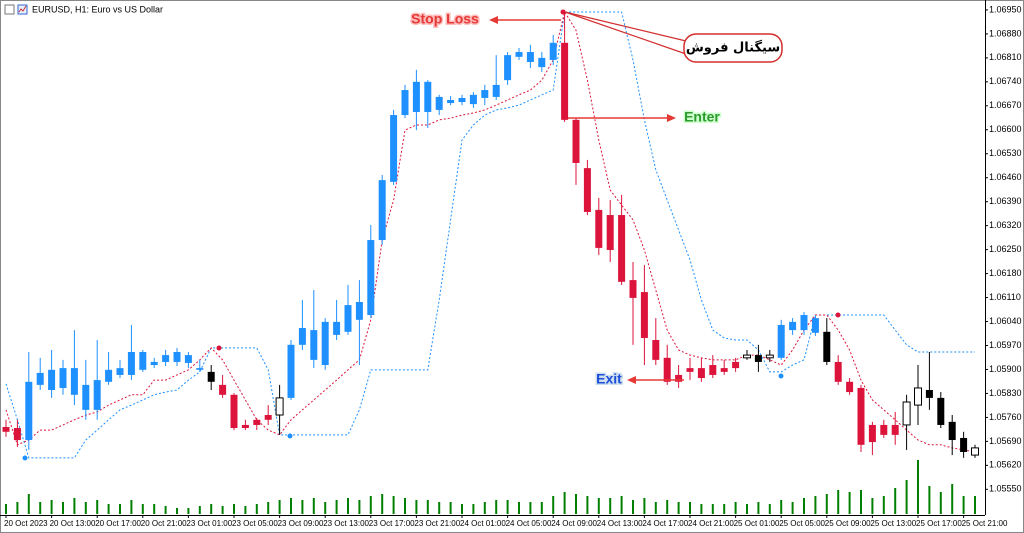 Image resolution: width=1024 pixels, height=533 pixels. I want to click on y-tick-label: 1.05550, so click(1005, 489).